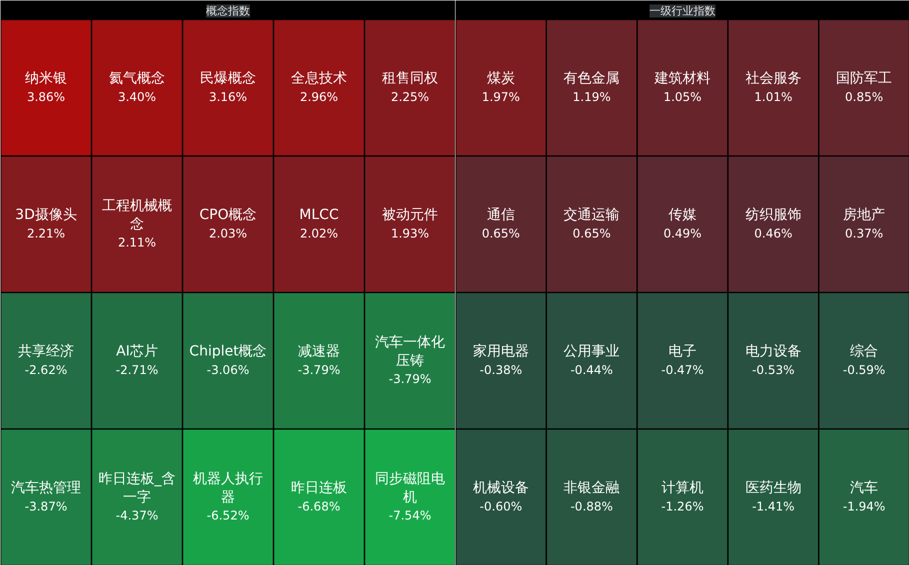 The width and height of the screenshot is (909, 565). I want to click on category-label: AI芯片, so click(137, 352).